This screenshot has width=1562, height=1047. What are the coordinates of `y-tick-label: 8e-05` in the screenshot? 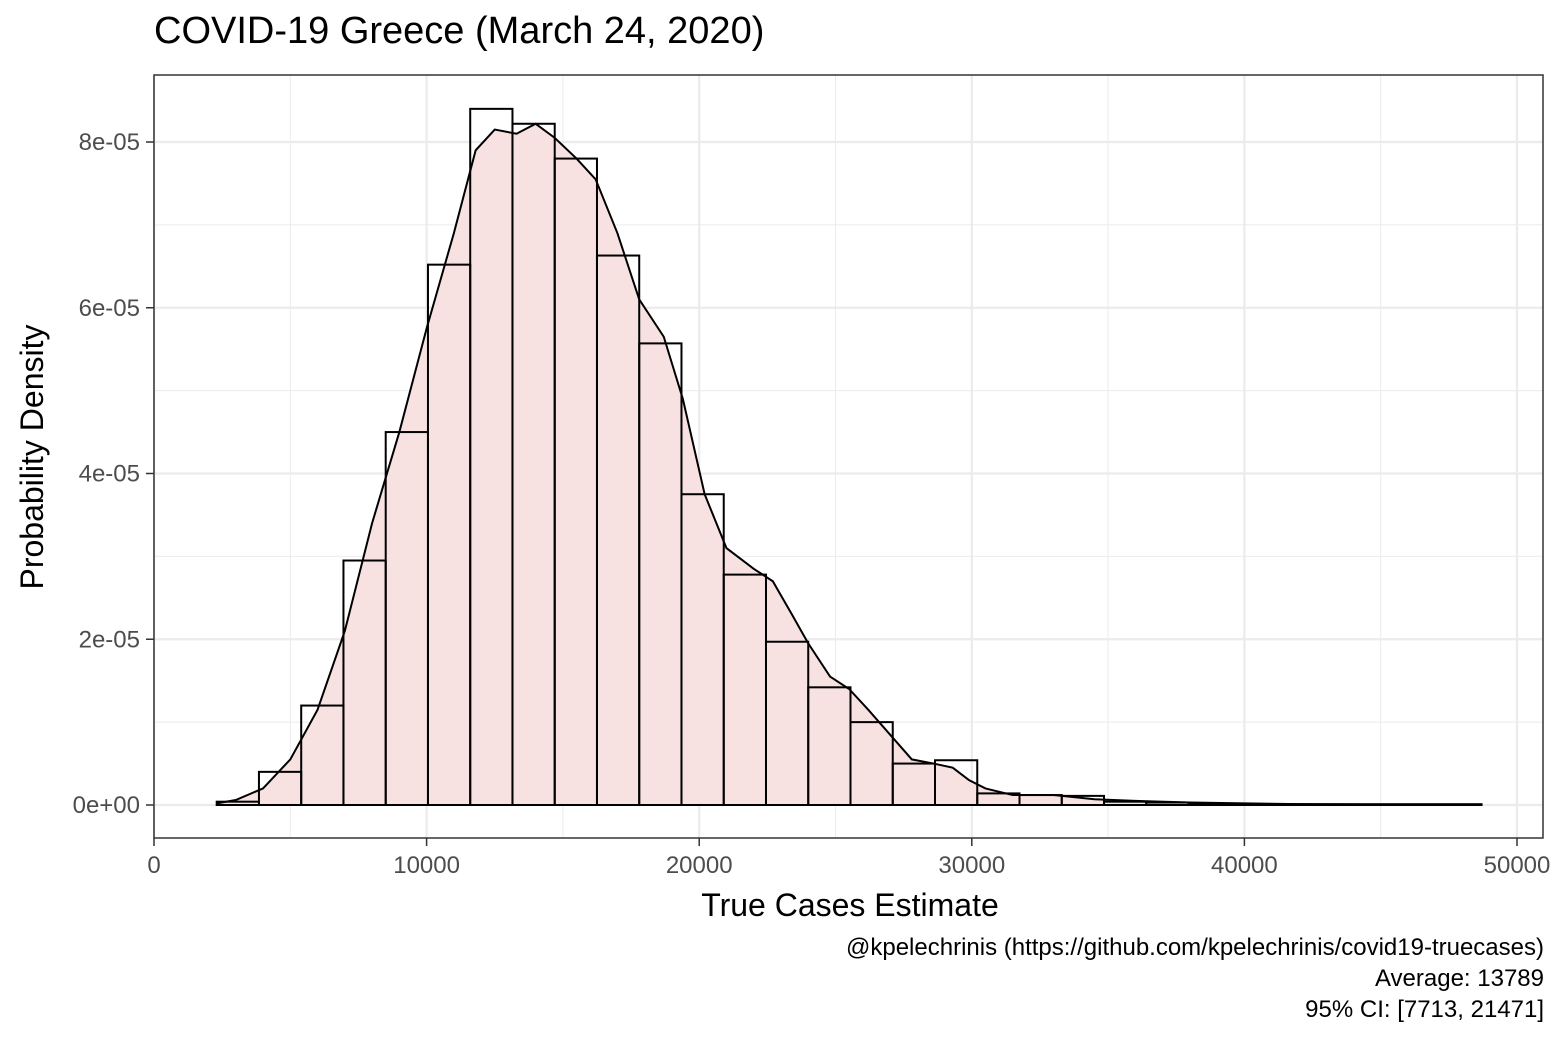 It's located at (109, 142).